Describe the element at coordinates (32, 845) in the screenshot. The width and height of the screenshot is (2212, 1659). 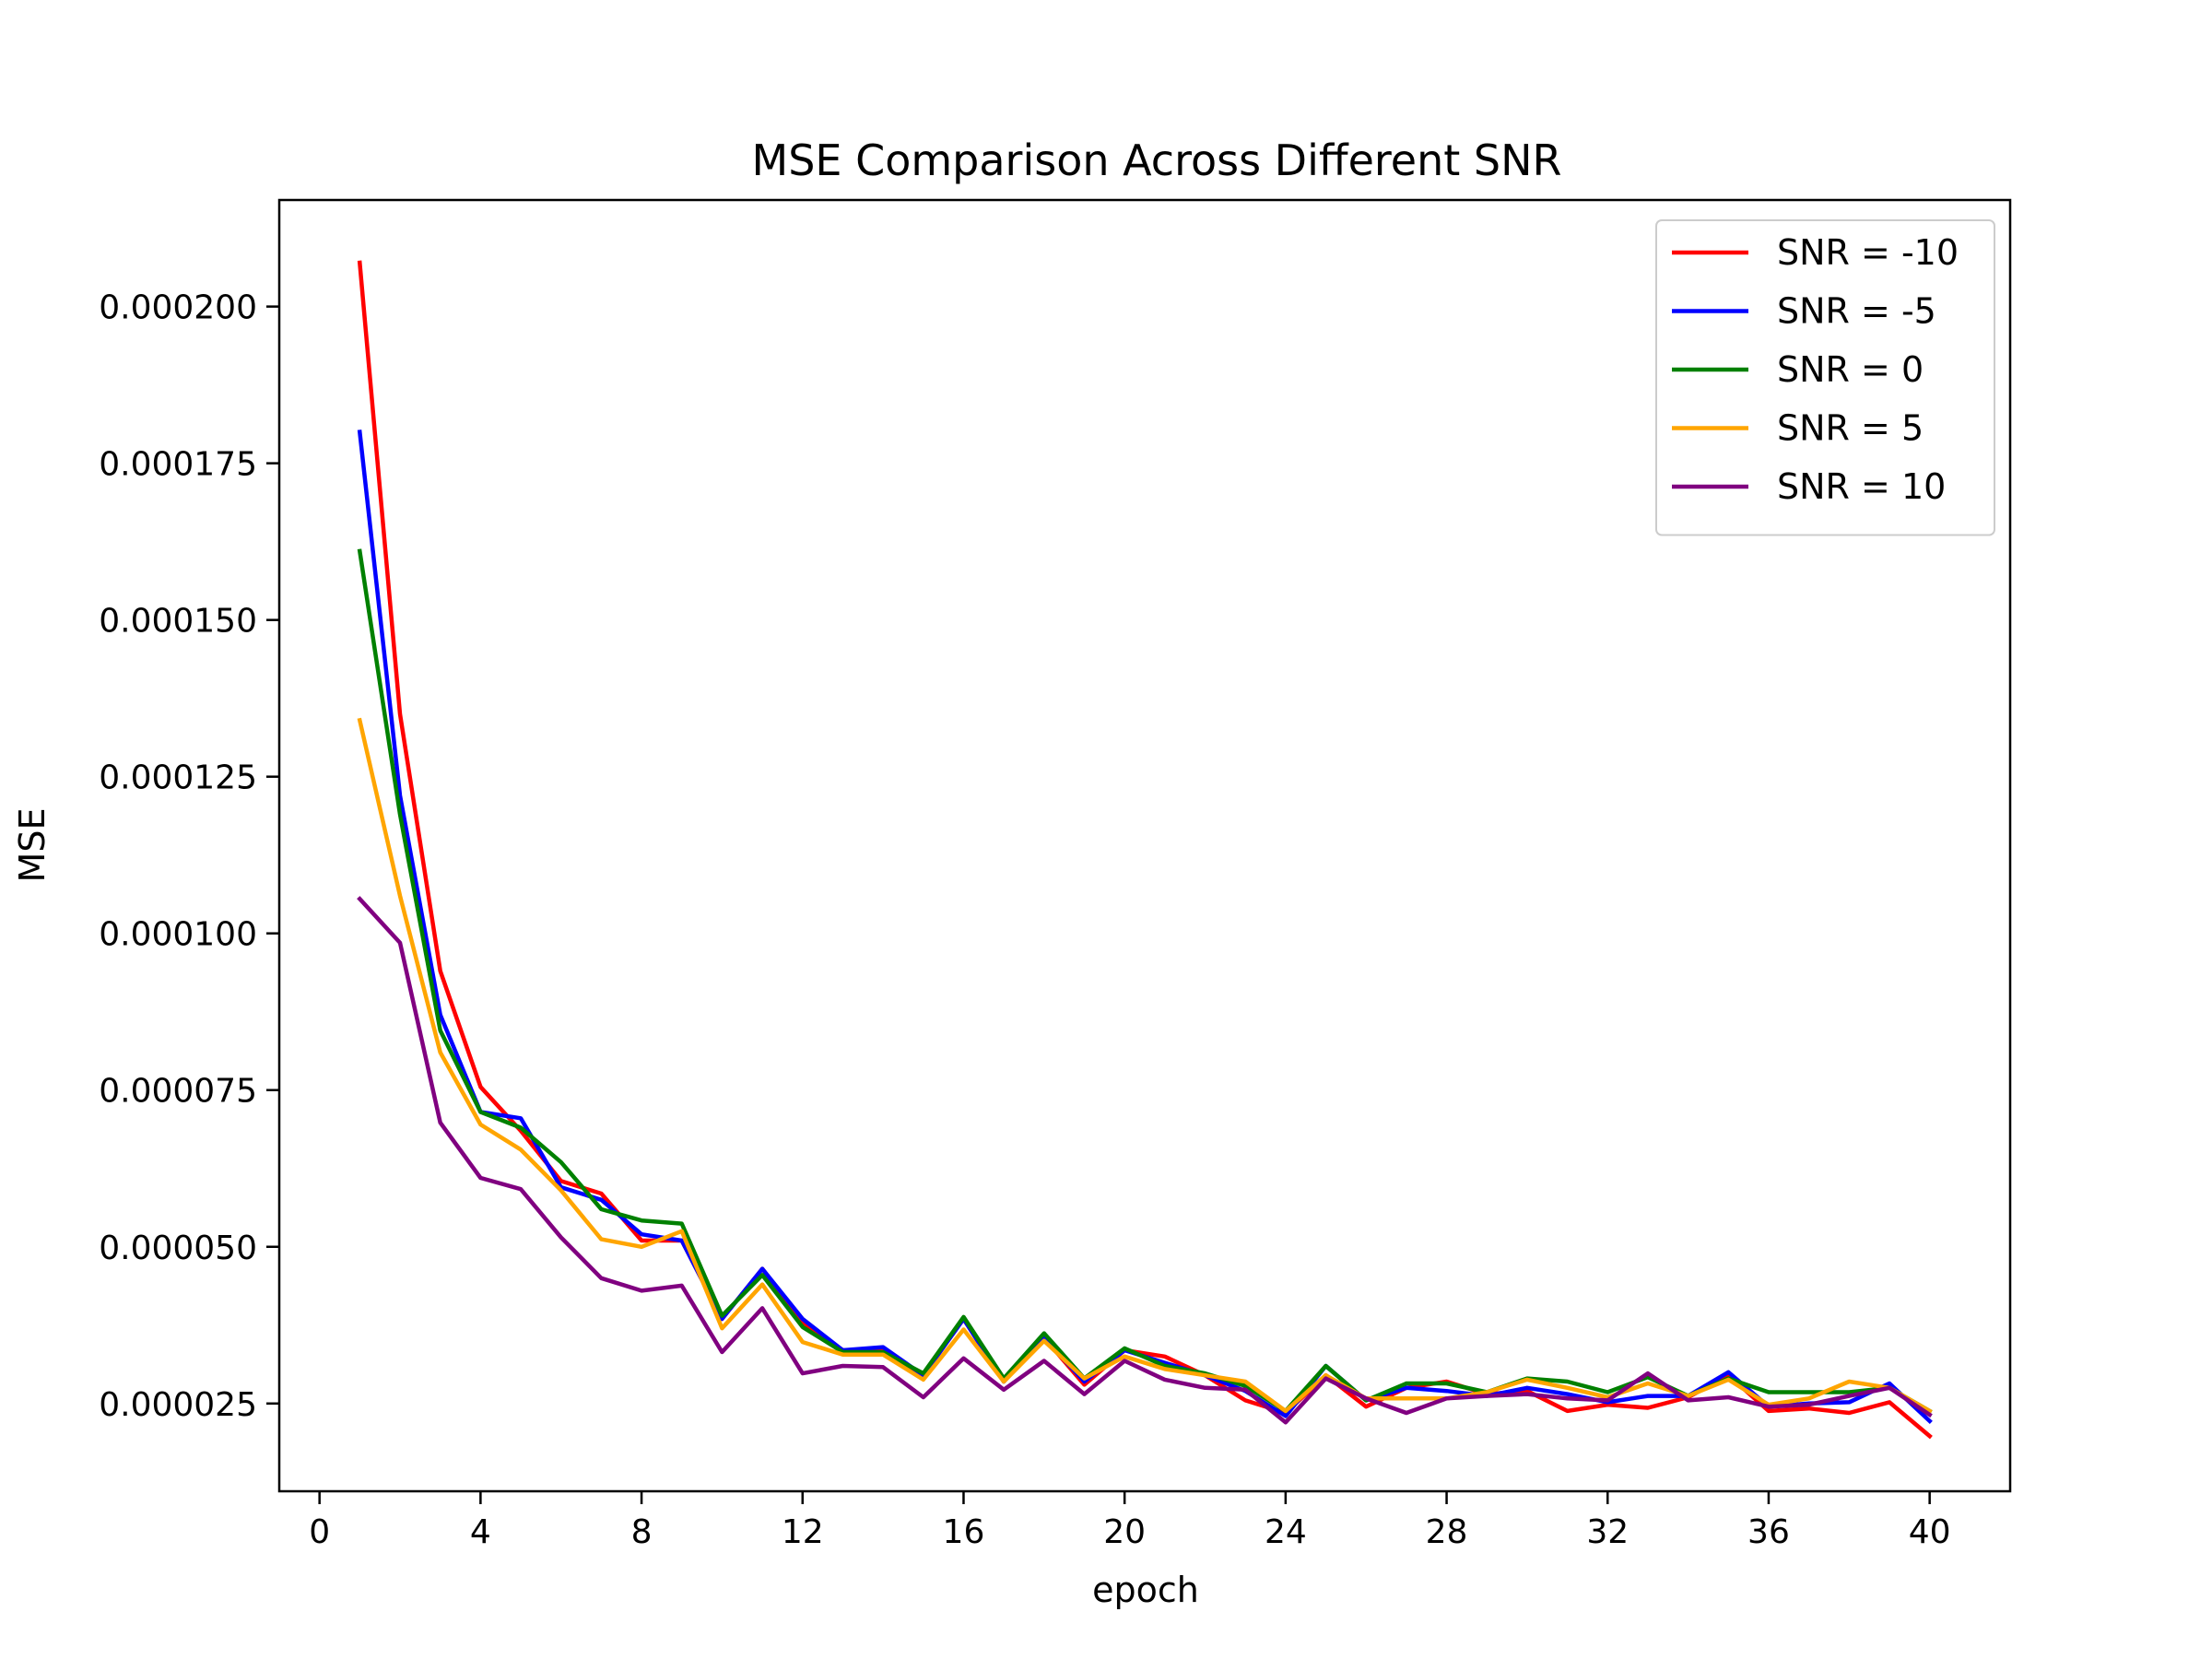
I see `y-axis-label: MSE` at that location.